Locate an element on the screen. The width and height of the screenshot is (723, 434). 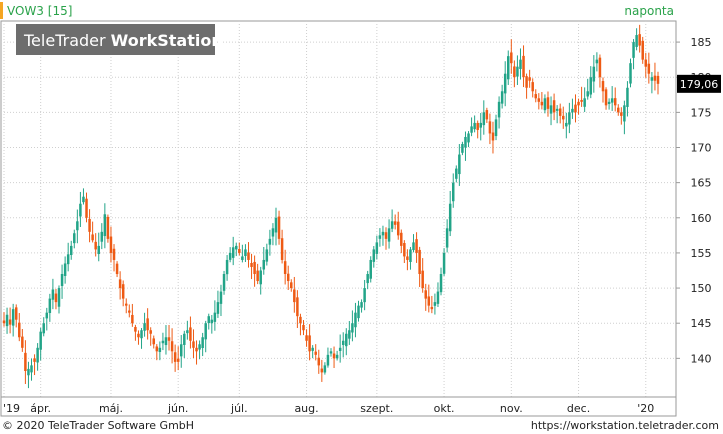
period-label: naponta is located at coordinates (649, 11).